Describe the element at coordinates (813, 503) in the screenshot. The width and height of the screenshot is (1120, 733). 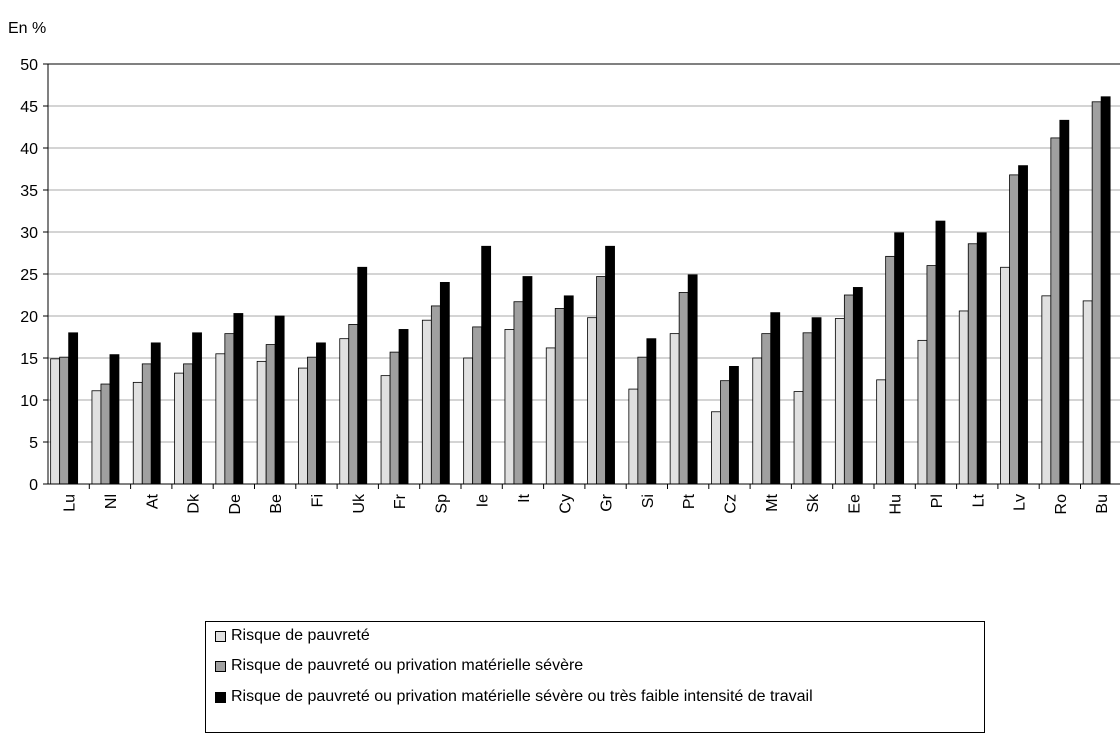
I see `x-tick-label-sk: Sk` at that location.